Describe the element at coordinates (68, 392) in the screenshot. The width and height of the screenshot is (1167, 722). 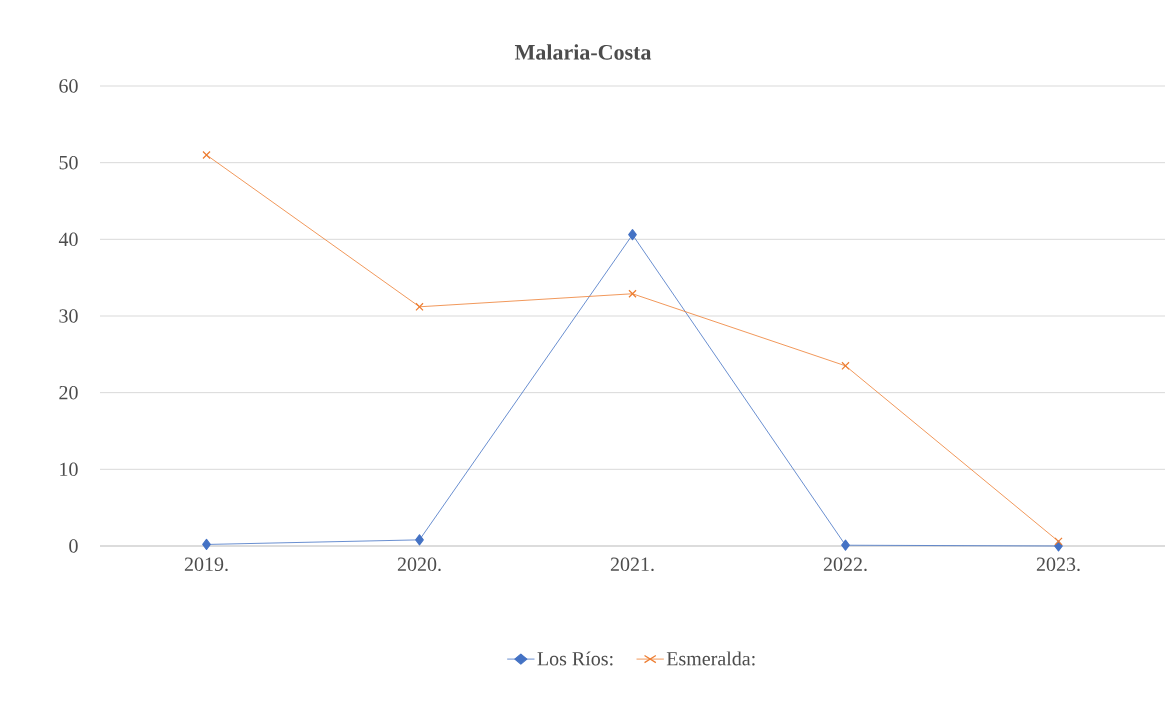
I see `y-tick-label: 20` at that location.